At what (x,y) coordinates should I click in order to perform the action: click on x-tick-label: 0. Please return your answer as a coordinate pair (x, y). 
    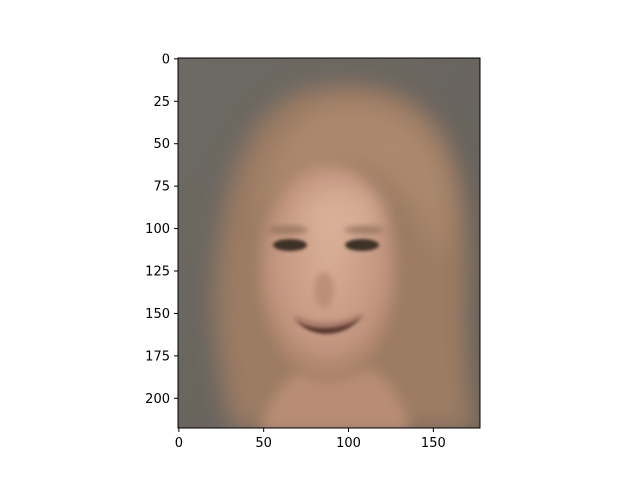
    Looking at the image, I should click on (179, 443).